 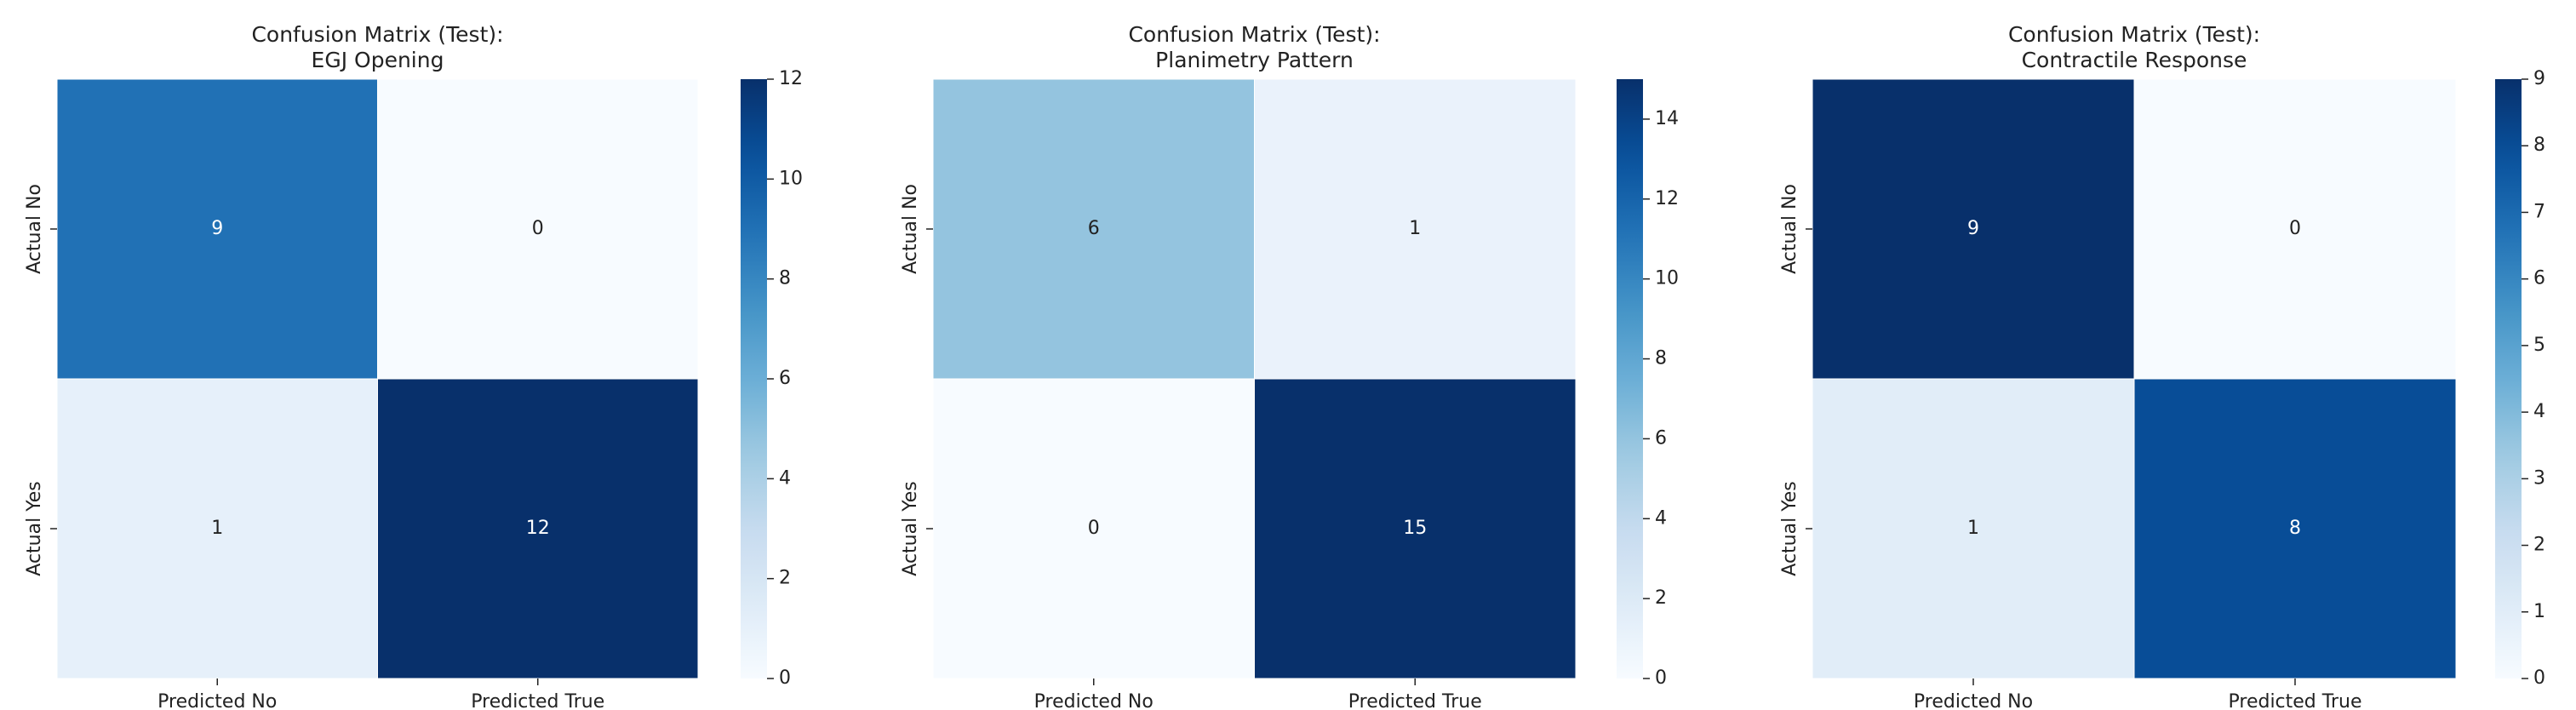 What do you see at coordinates (1667, 119) in the screenshot?
I see `colorbar-tick-label: 14` at bounding box center [1667, 119].